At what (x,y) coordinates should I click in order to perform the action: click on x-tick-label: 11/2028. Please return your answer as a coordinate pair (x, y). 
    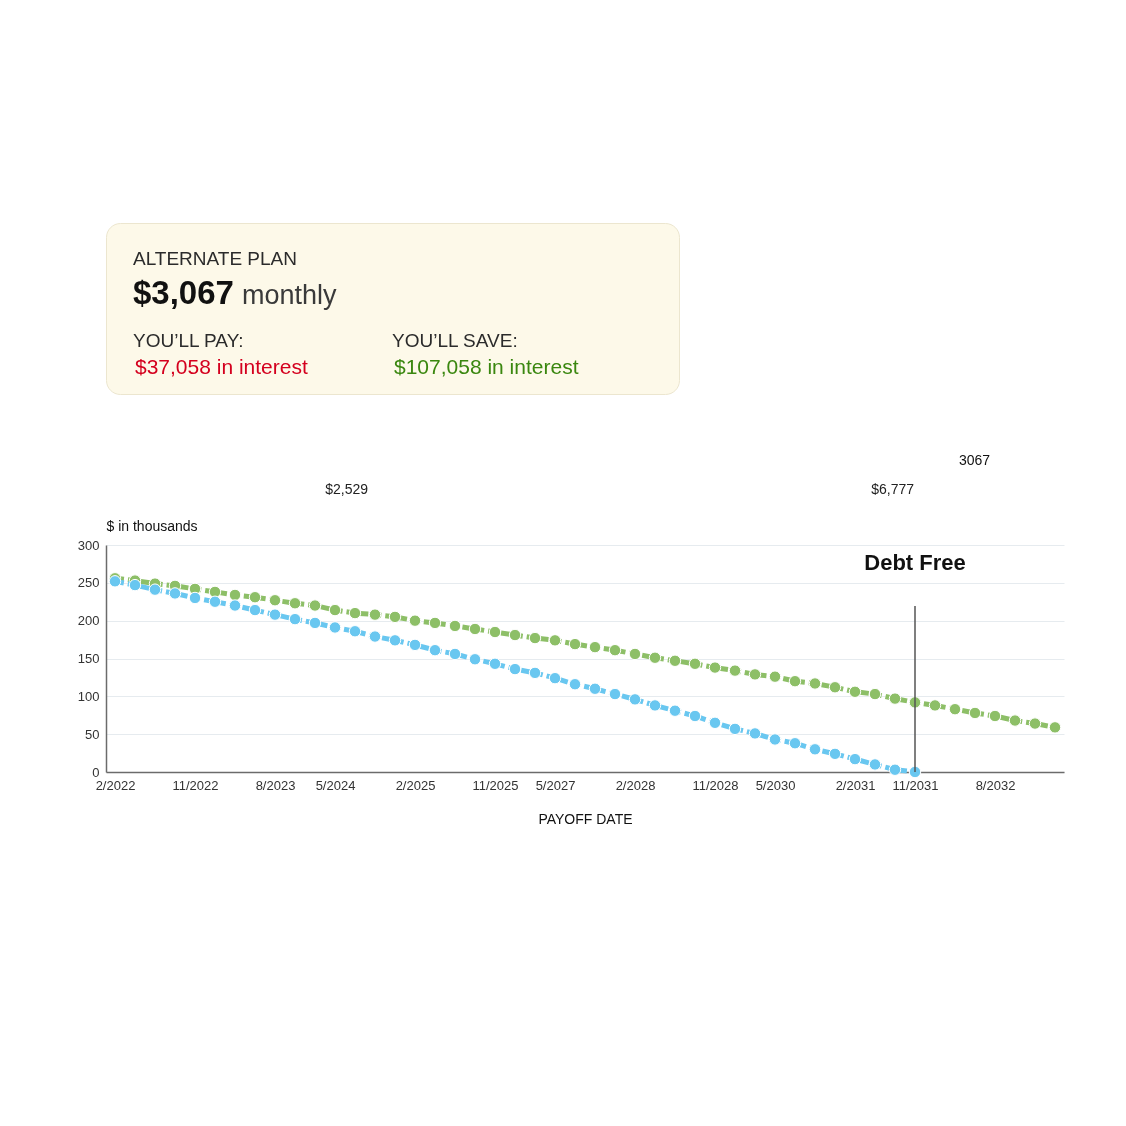
    Looking at the image, I should click on (715, 785).